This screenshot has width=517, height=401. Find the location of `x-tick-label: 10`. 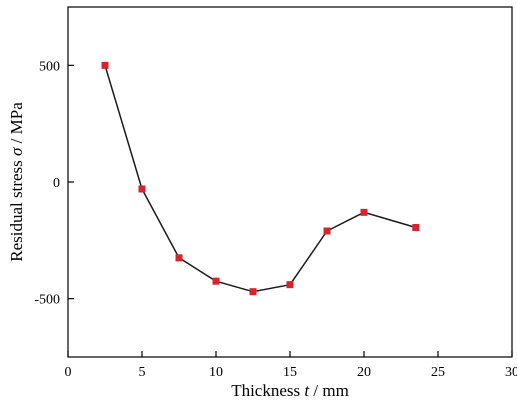

x-tick-label: 10 is located at coordinates (216, 372).